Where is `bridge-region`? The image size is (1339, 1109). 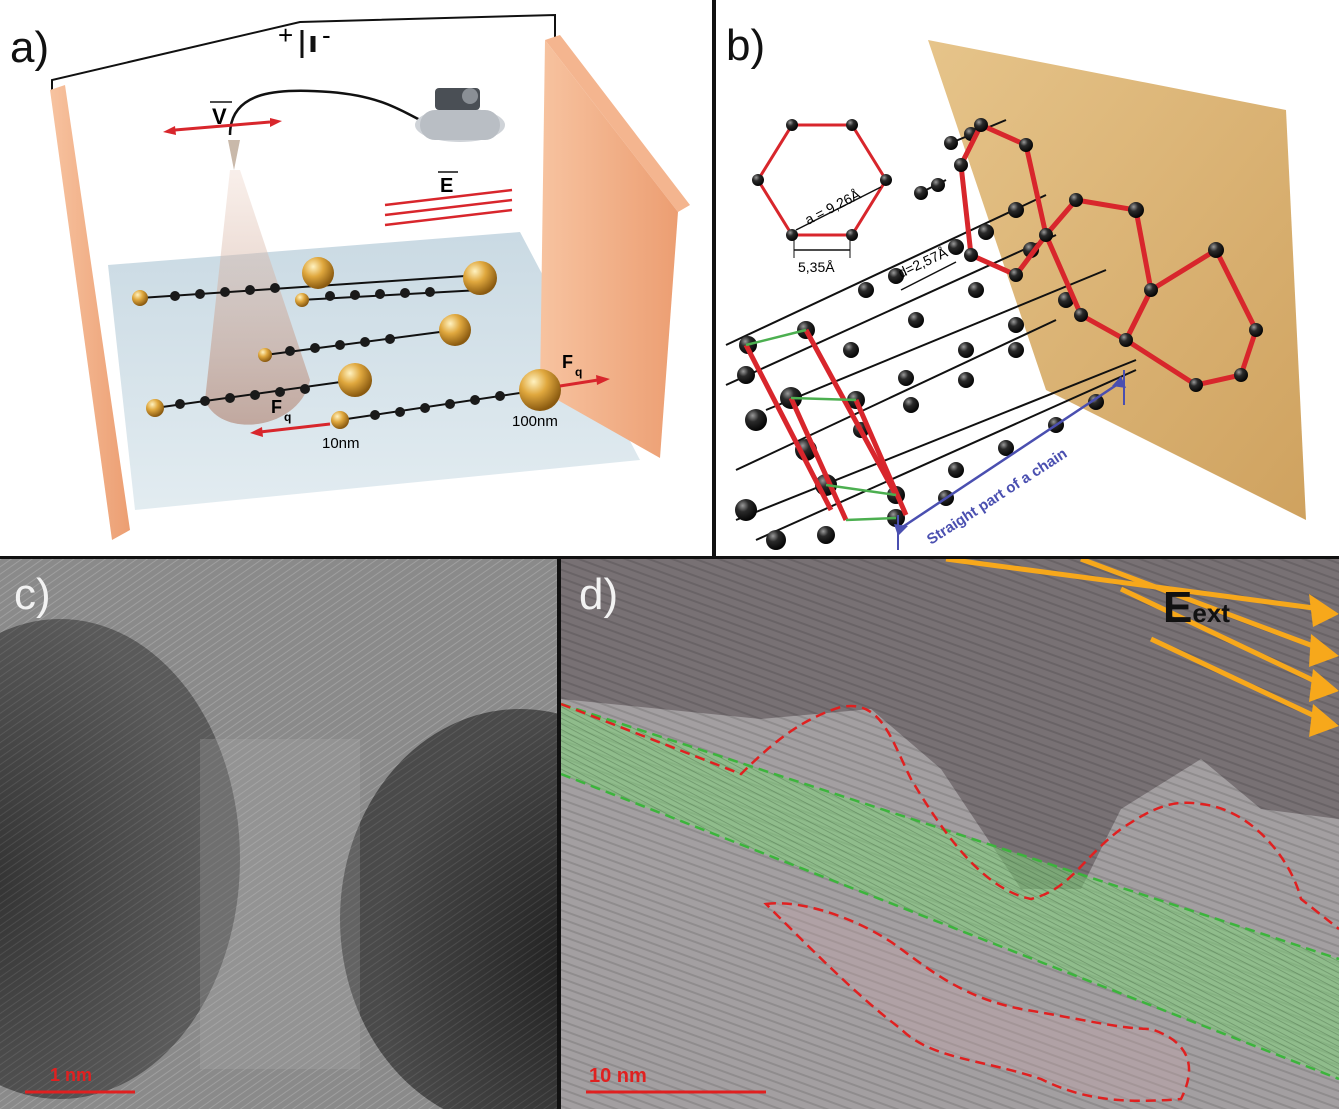
bridge-region is located at coordinates (280, 904).